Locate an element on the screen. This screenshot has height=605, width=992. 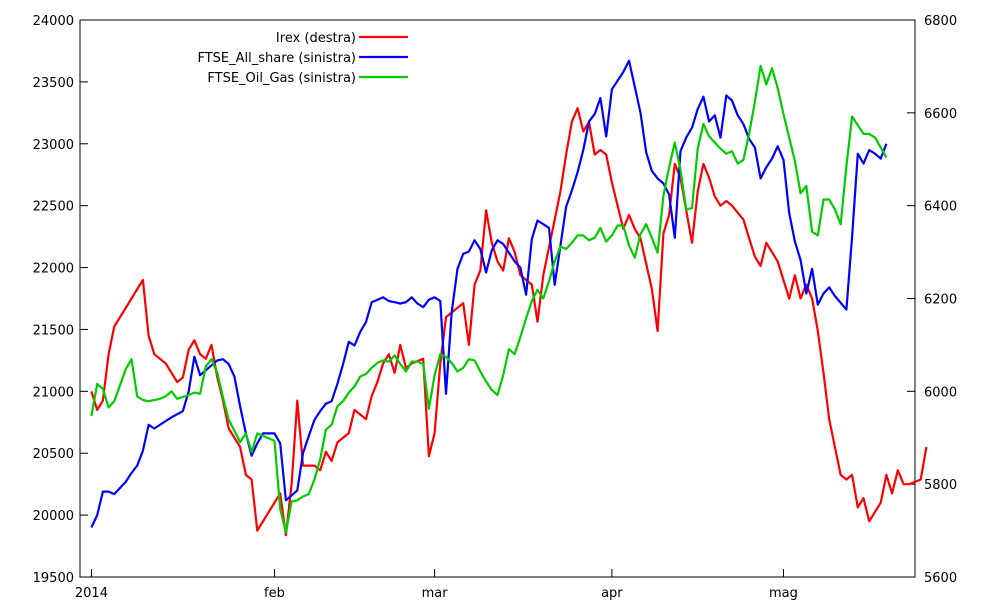
right-axis: 5600 5800 6000 6200 6400 6600 6800 is located at coordinates (932, 300).